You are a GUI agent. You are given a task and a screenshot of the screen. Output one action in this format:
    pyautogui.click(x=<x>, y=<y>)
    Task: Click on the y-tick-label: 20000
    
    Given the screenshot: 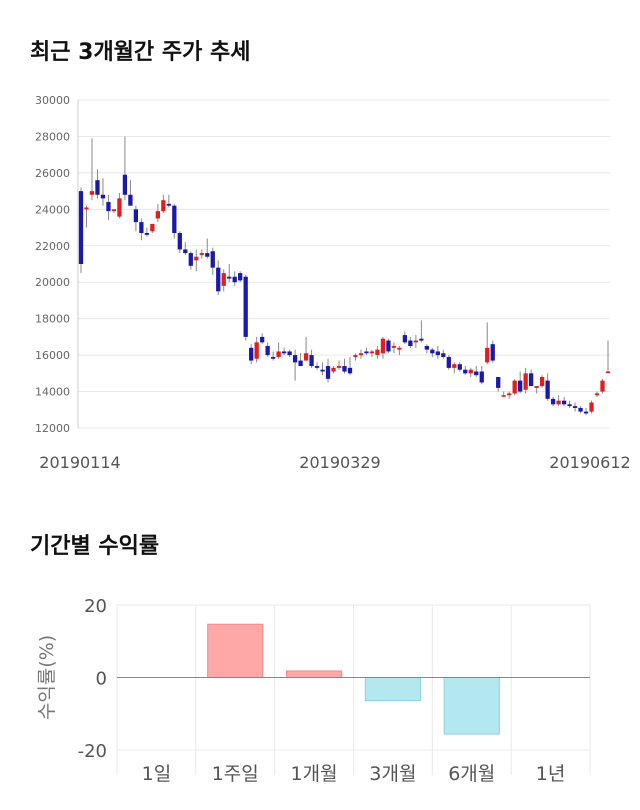 What is the action you would take?
    pyautogui.click(x=52, y=282)
    